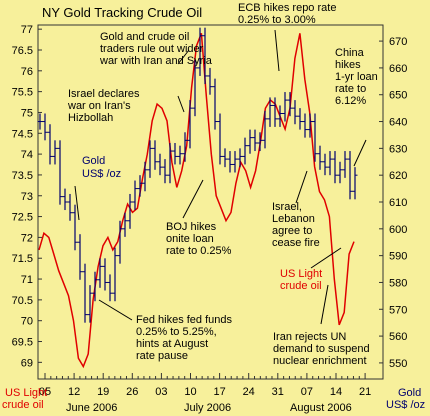 This screenshot has height=416, width=430. Describe the element at coordinates (398, 364) in the screenshot. I see `right-tick-label: 550` at that location.